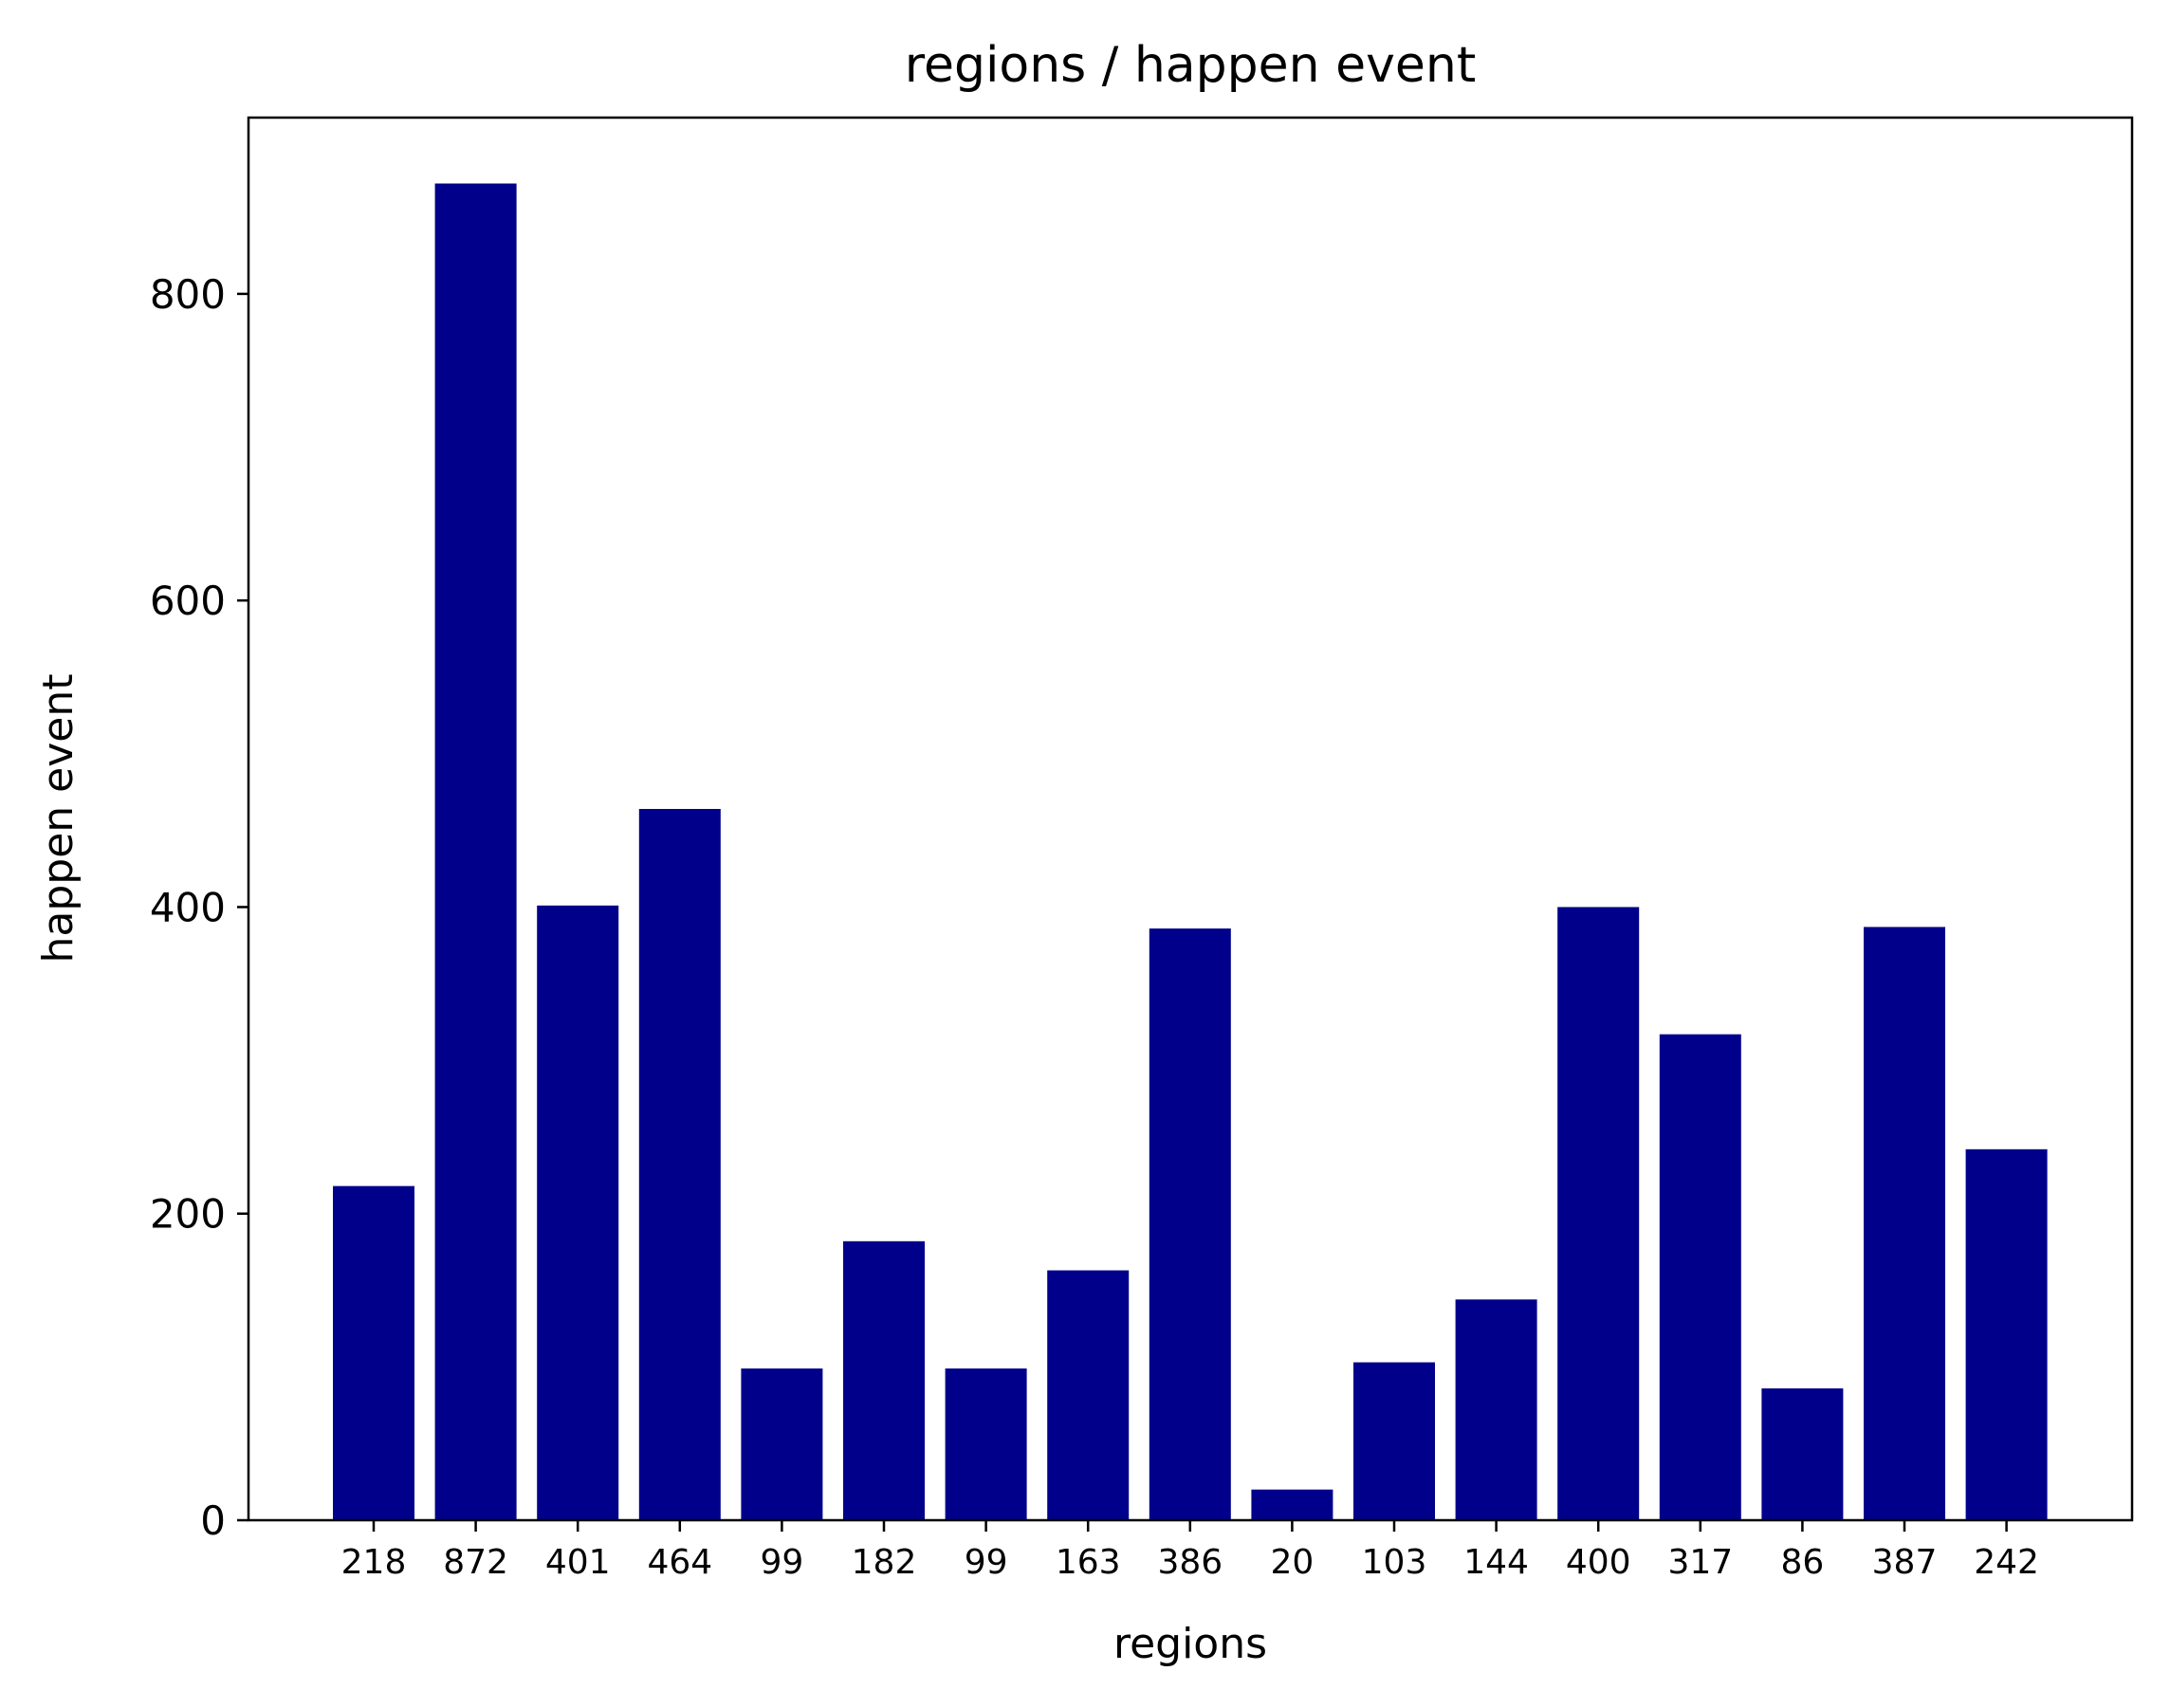 The width and height of the screenshot is (2170, 1708). I want to click on x-tick-label: 464, so click(679, 1562).